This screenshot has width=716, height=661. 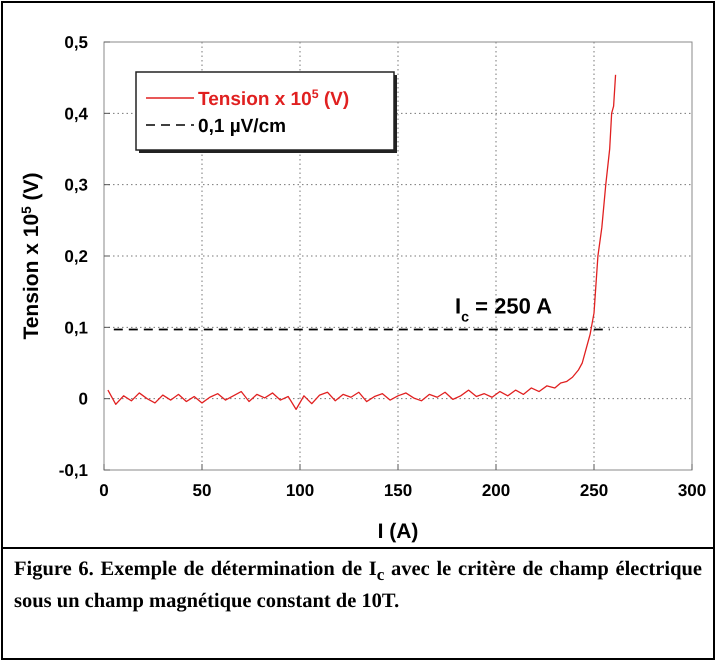 I want to click on y-tick-label: 0,3, so click(x=76, y=185).